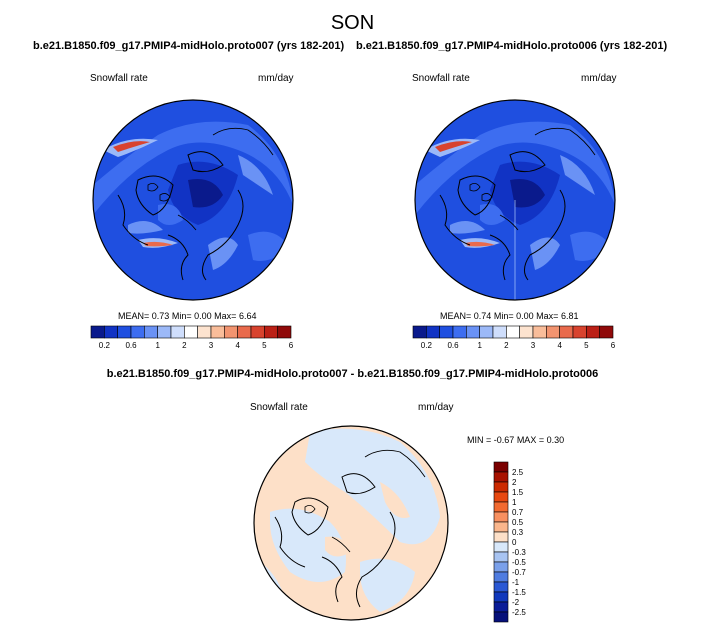 The image size is (705, 631). What do you see at coordinates (518, 472) in the screenshot?
I see `difference-colorbar-tick-label: 2.5` at bounding box center [518, 472].